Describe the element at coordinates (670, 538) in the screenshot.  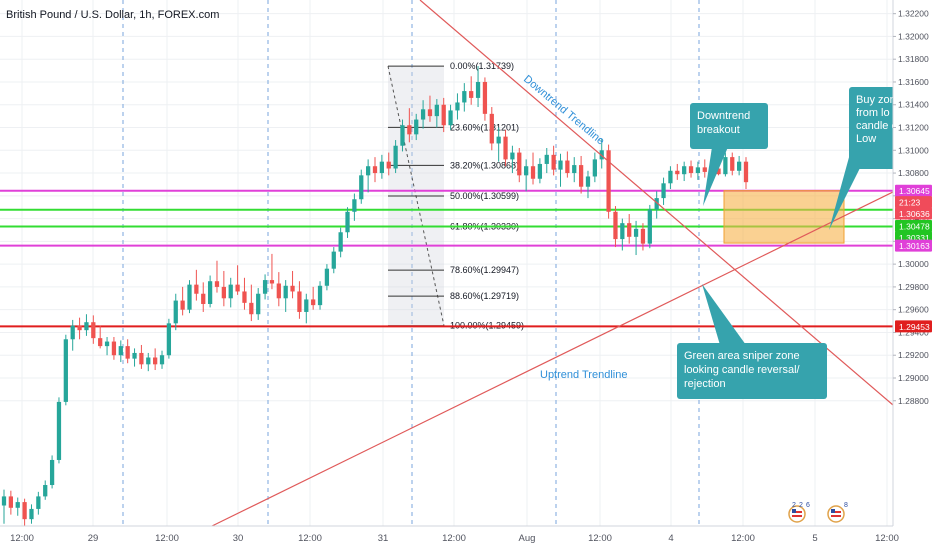
I see `time-tick-label: 4` at that location.